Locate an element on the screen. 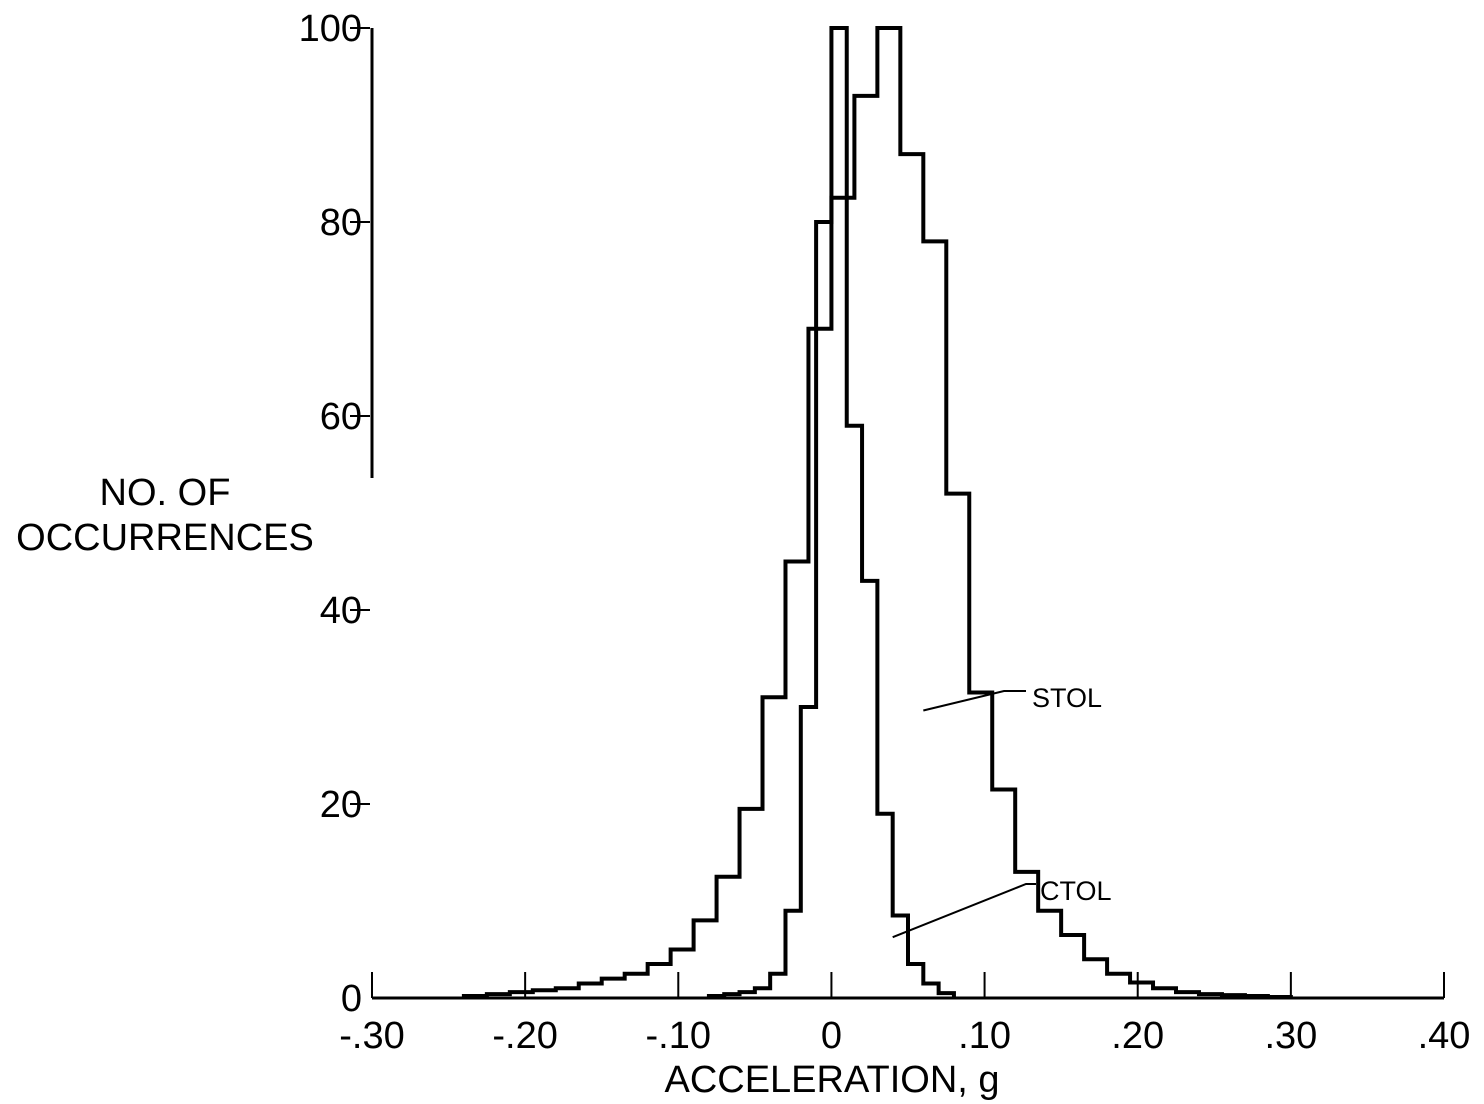 The height and width of the screenshot is (1104, 1484). y-tick-label: 0 is located at coordinates (351, 999).